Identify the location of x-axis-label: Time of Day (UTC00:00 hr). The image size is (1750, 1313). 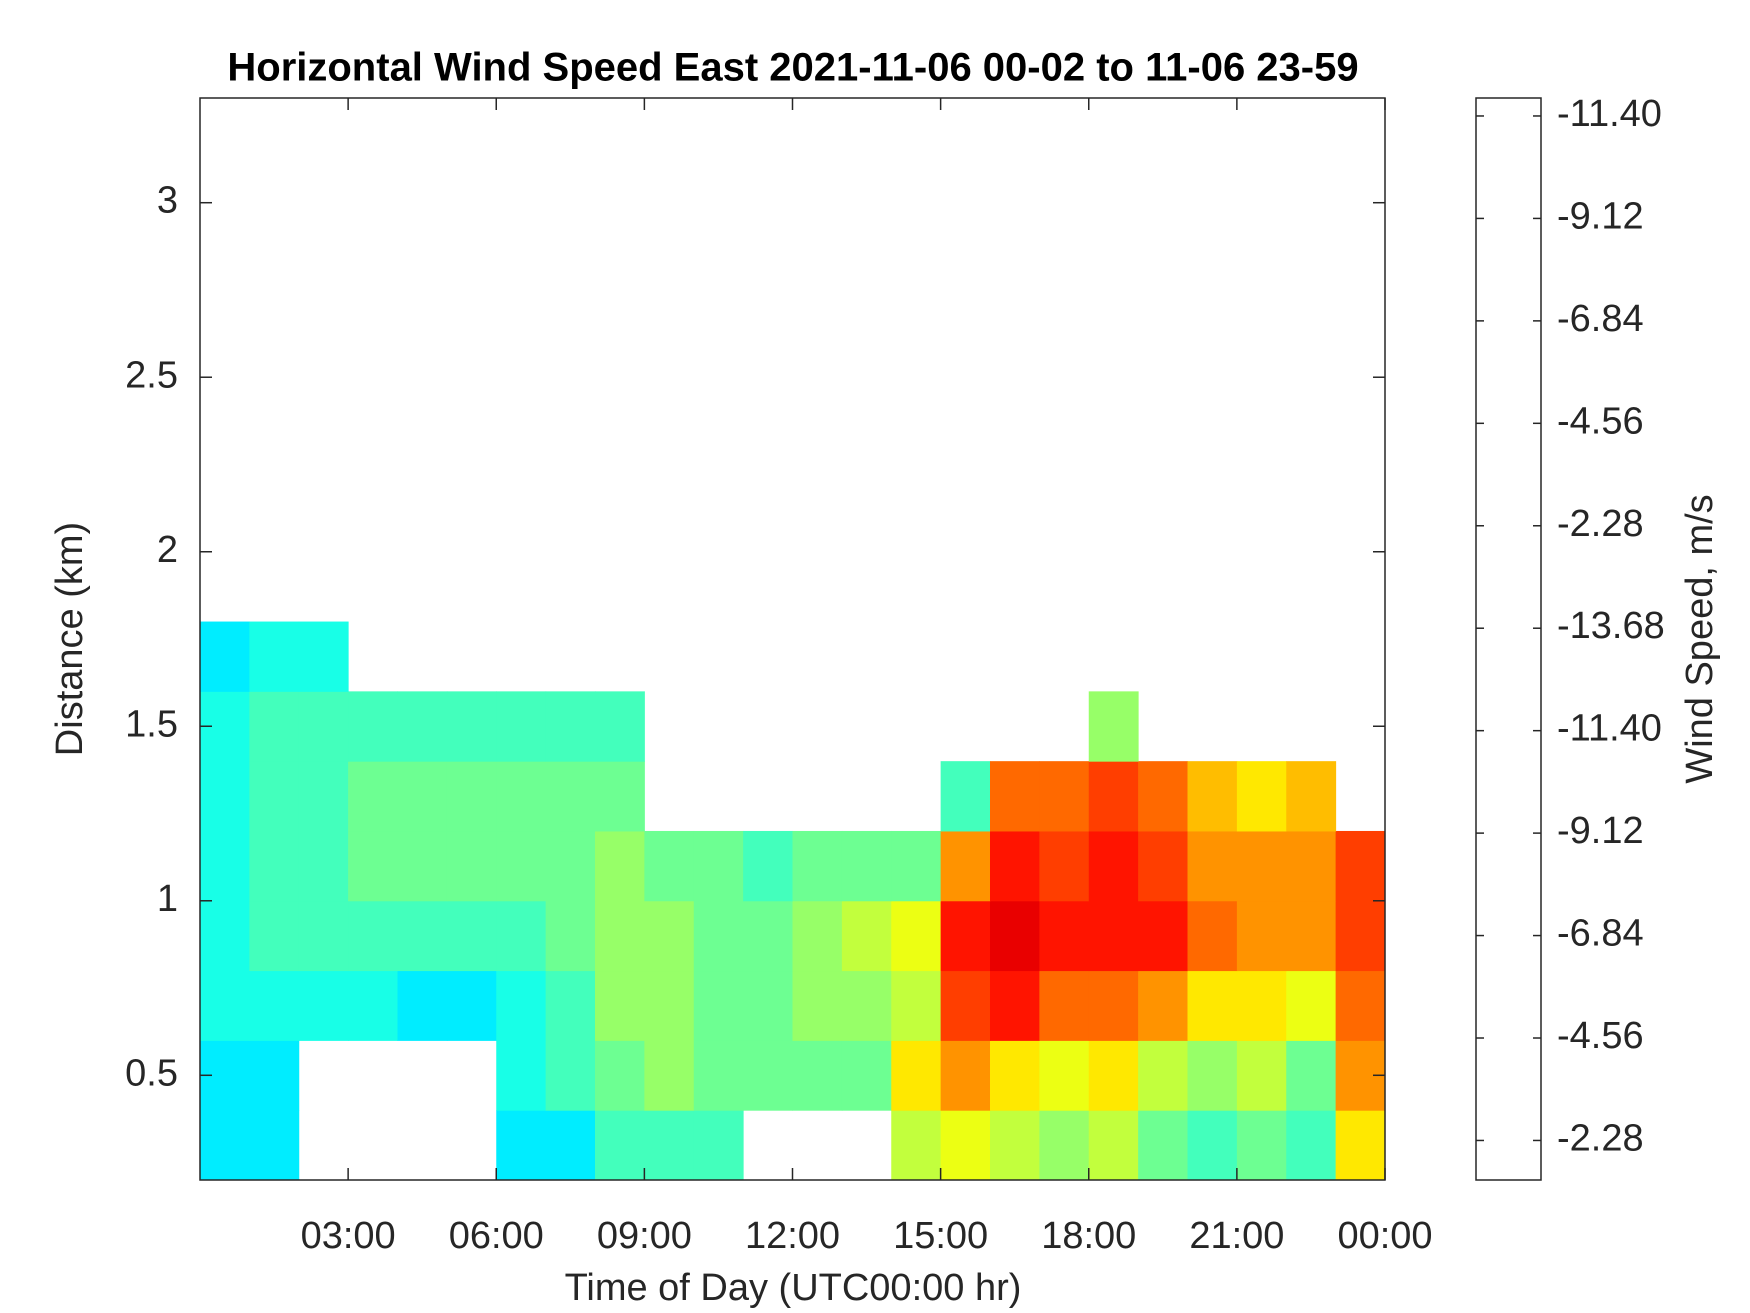
(793, 1288).